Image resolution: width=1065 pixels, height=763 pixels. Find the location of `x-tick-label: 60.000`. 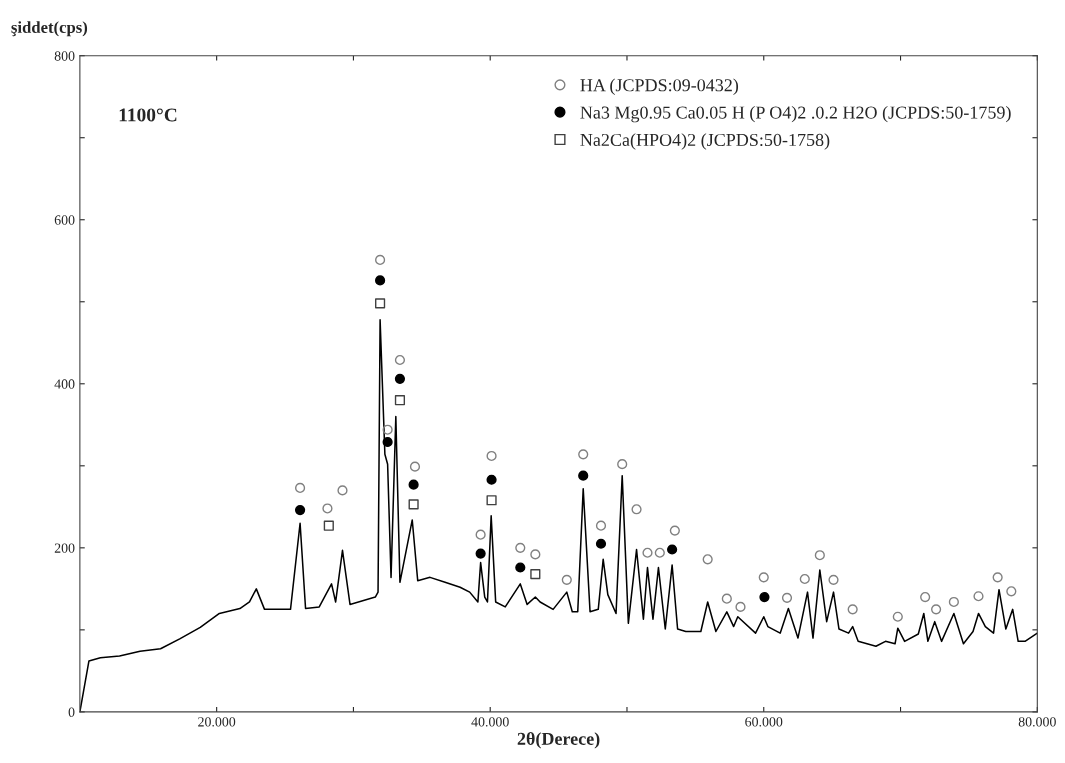

x-tick-label: 60.000 is located at coordinates (764, 722).